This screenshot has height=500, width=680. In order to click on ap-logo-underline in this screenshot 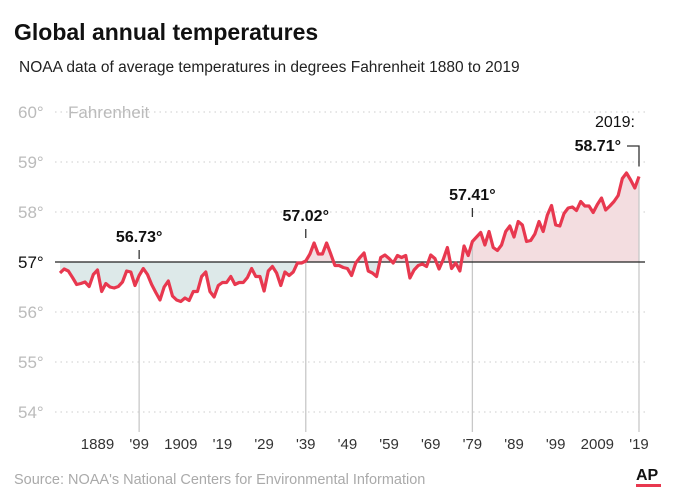, I will do `click(648, 485)`.